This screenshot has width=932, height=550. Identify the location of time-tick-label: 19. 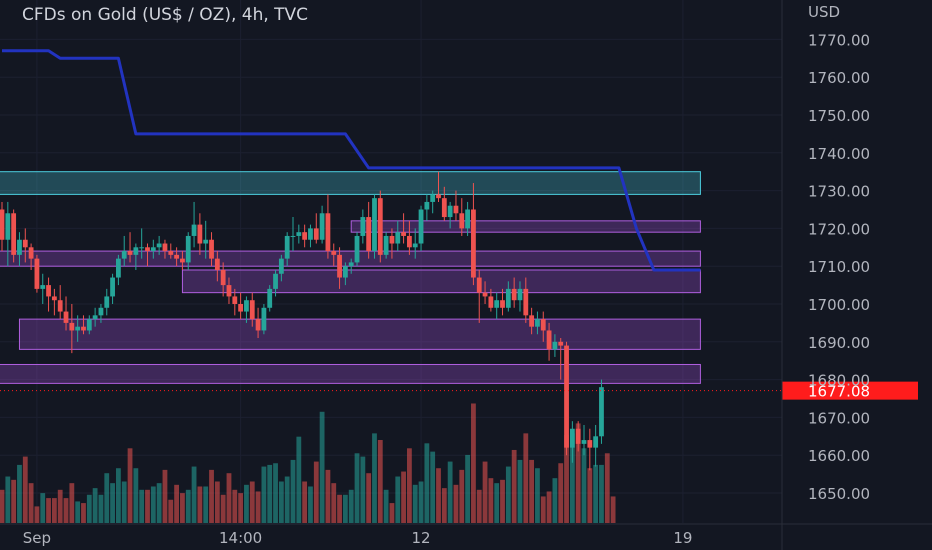
(682, 538).